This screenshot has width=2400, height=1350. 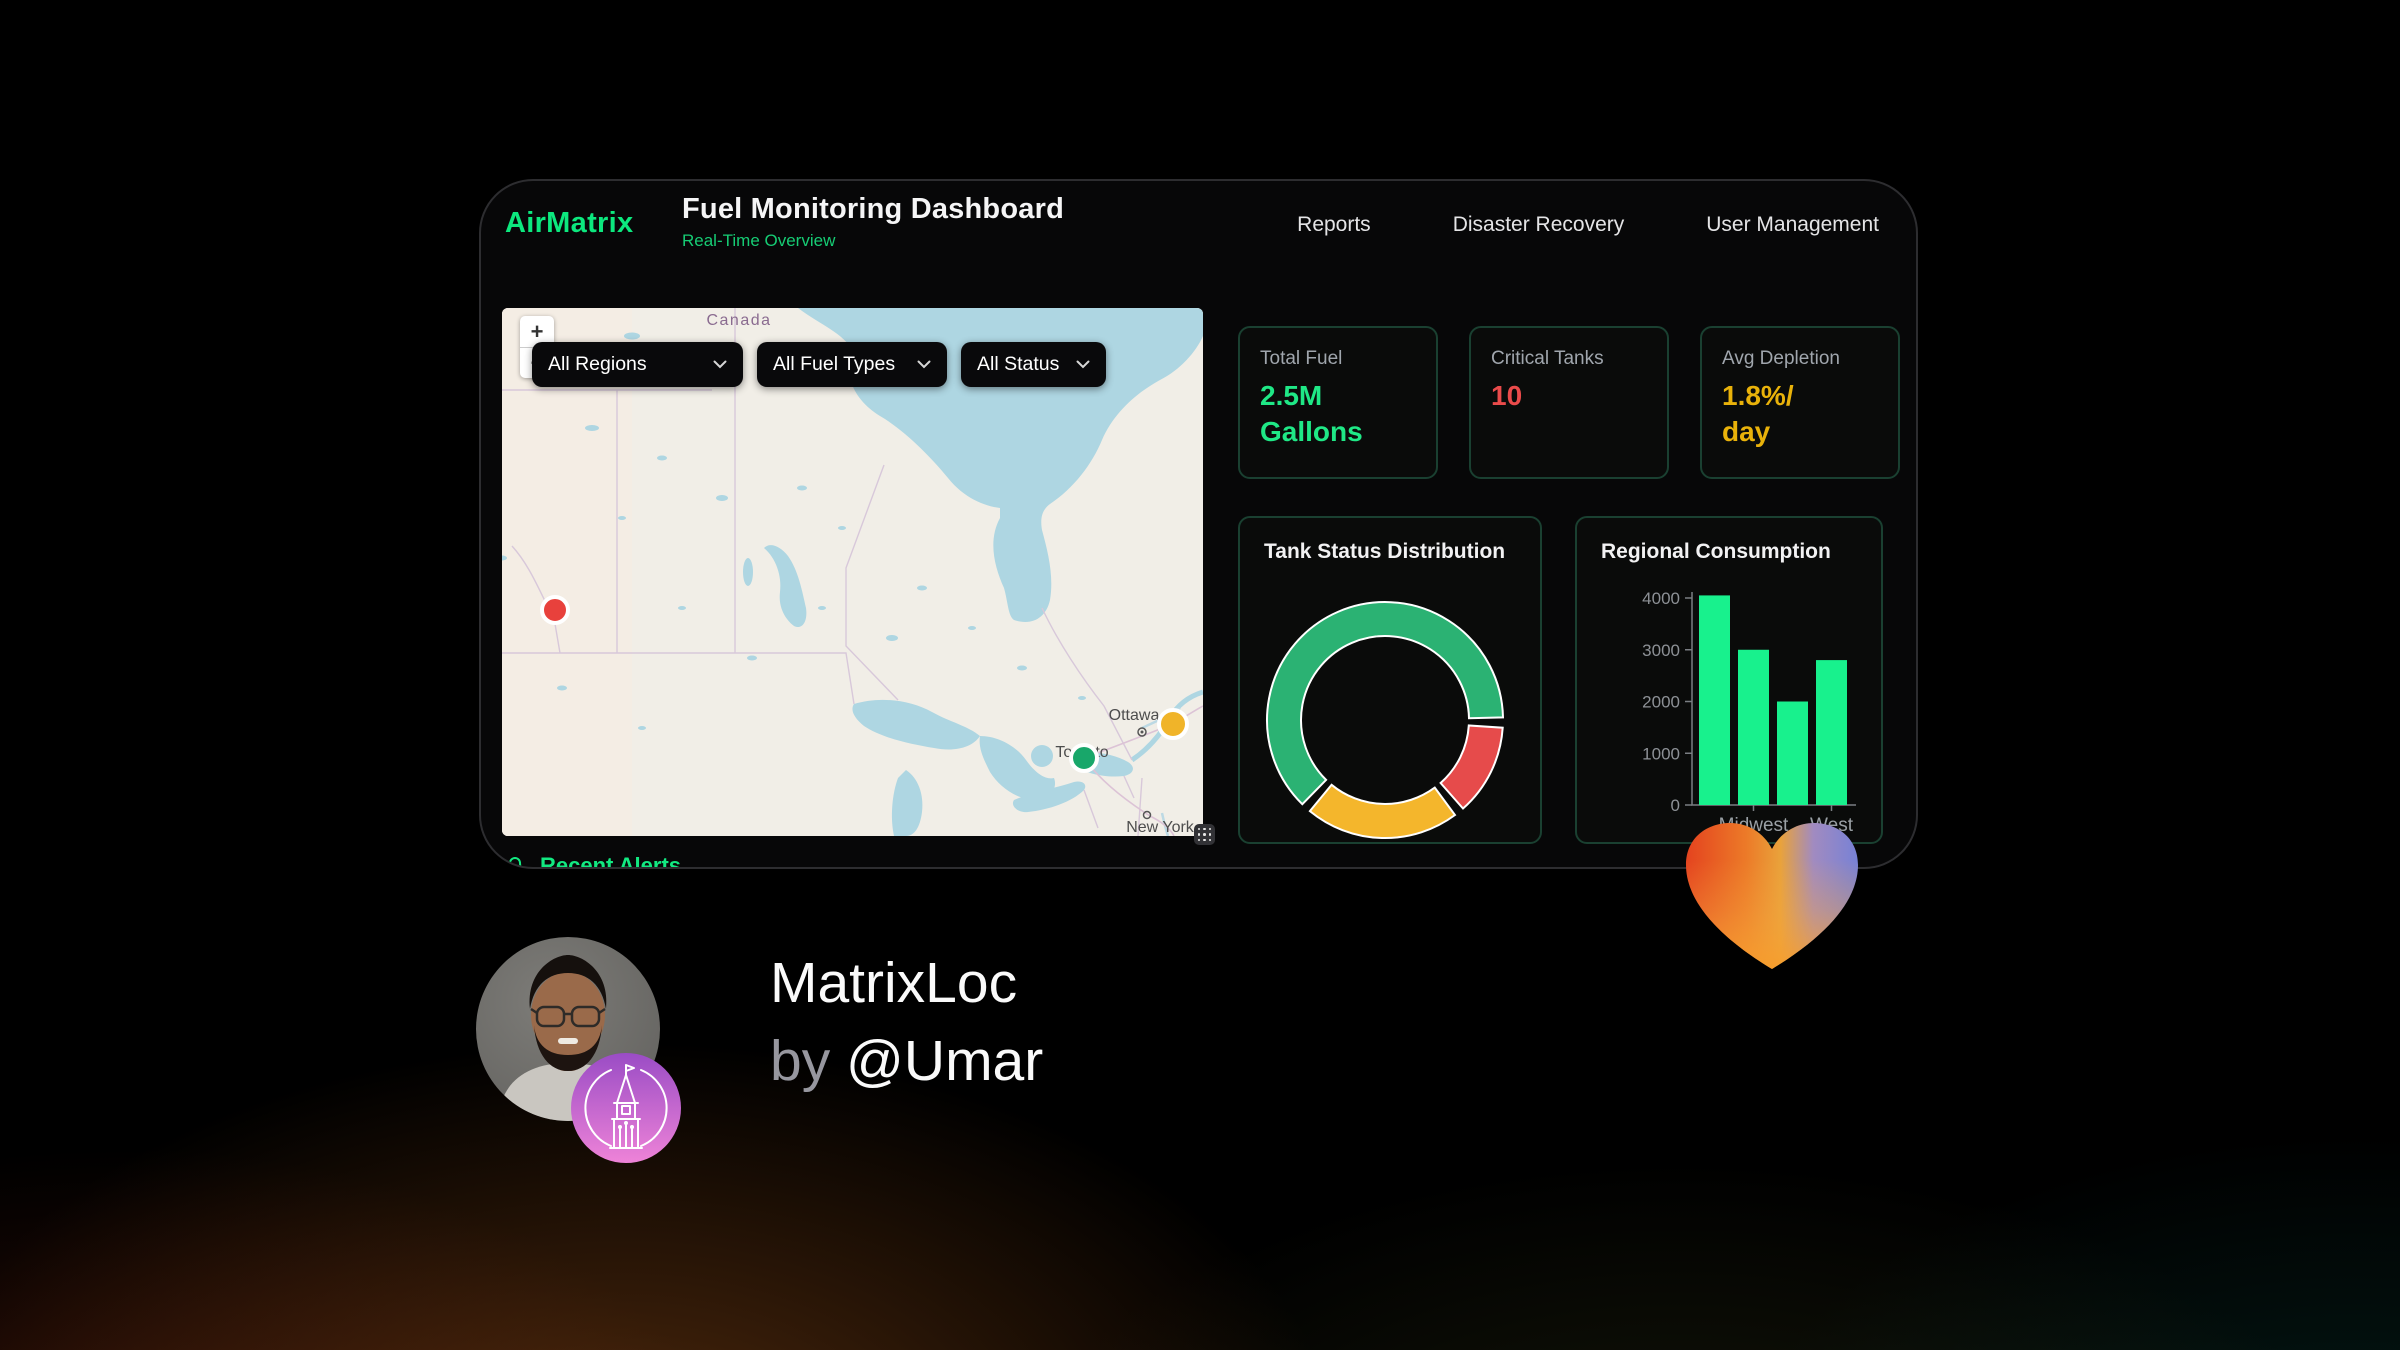 What do you see at coordinates (834, 364) in the screenshot?
I see `filter-label: All Fuel Types` at bounding box center [834, 364].